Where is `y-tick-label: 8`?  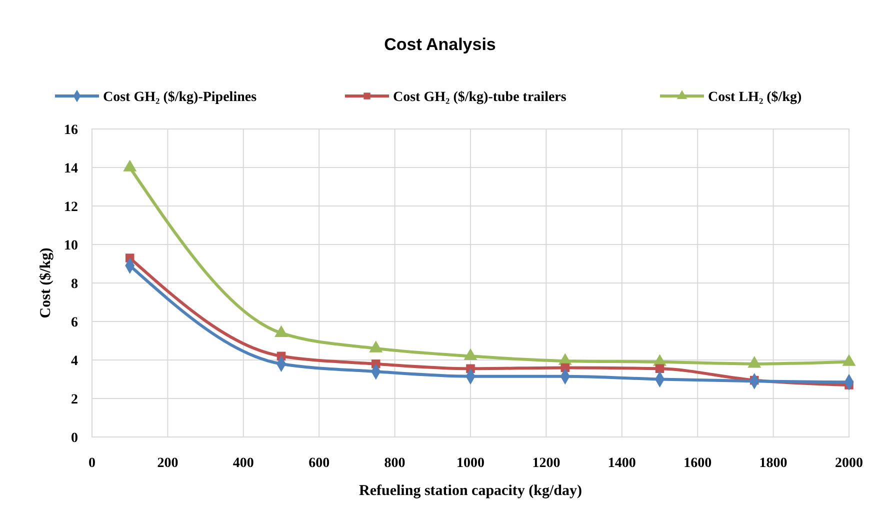 y-tick-label: 8 is located at coordinates (74, 284).